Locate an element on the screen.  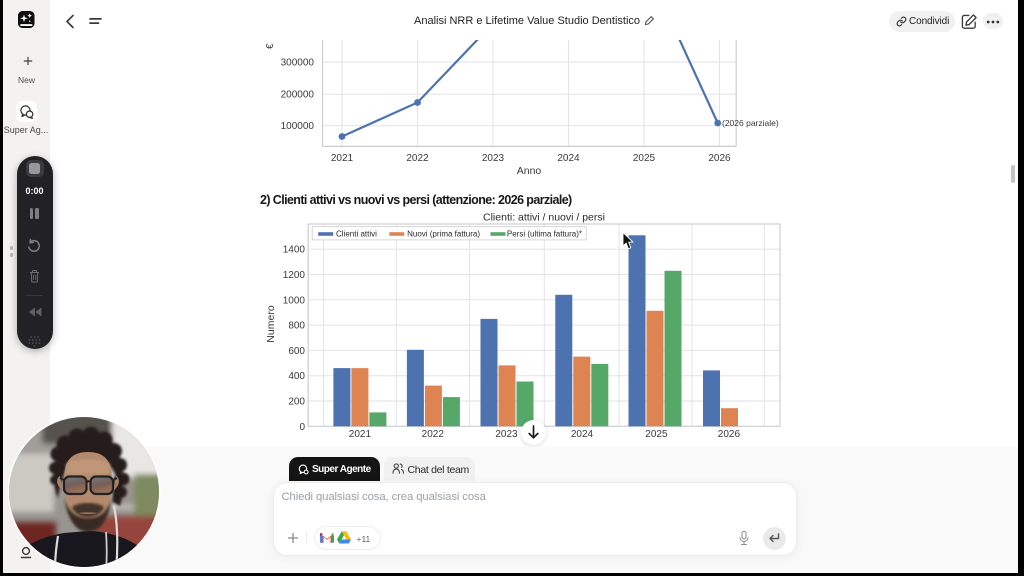
svg-text: 1400 is located at coordinates (294, 250).